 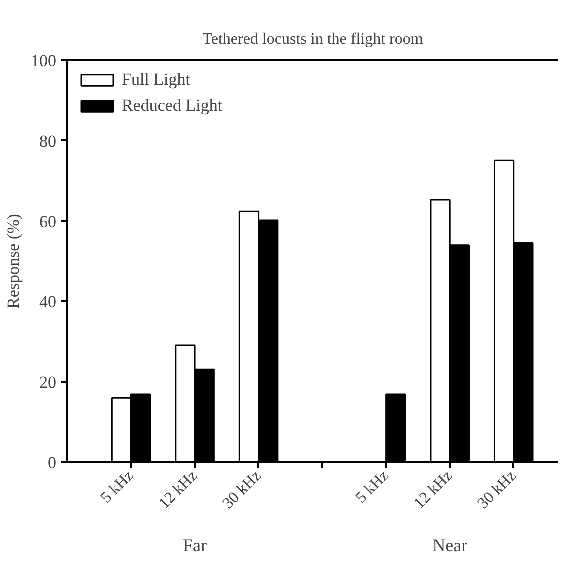 What do you see at coordinates (156, 80) in the screenshot?
I see `legend-label: Full Light` at bounding box center [156, 80].